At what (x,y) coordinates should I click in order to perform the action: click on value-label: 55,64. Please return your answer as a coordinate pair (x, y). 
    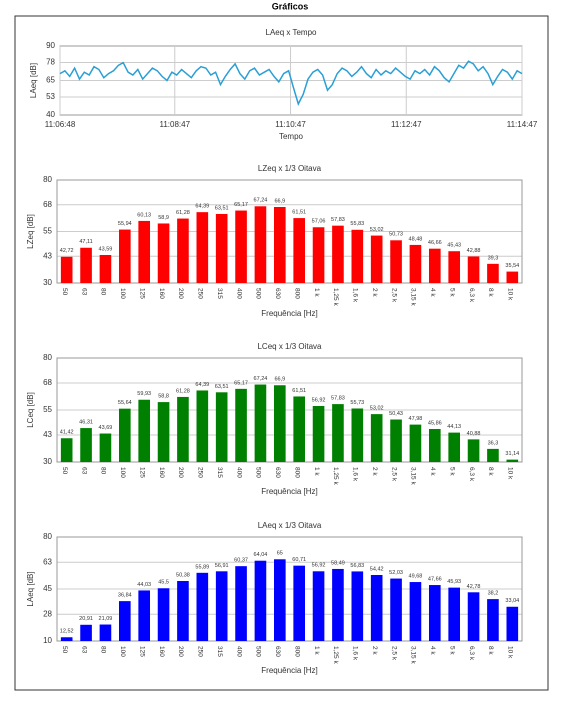
    Looking at the image, I should click on (125, 403).